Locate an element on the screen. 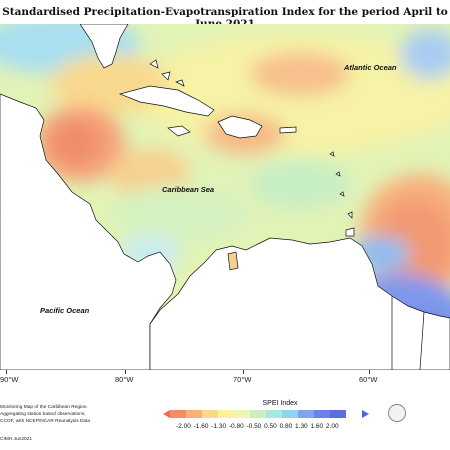 Image resolution: width=450 pixels, height=450 pixels. legend-title: SPEI Index is located at coordinates (280, 403).